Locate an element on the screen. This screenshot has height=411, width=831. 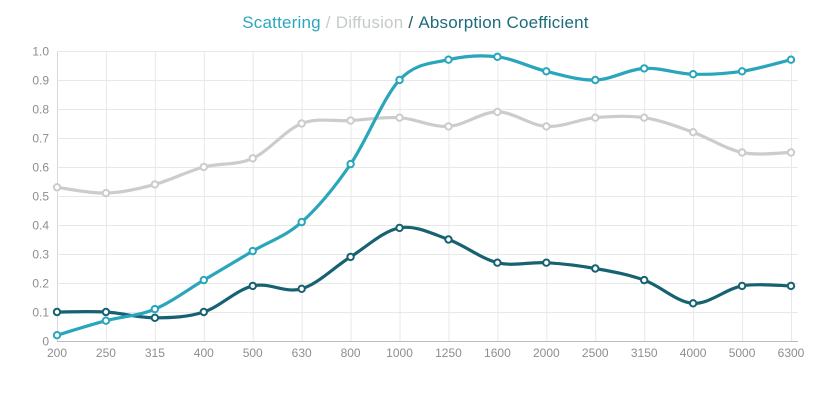
x-tick-label: 3150 is located at coordinates (644, 353).